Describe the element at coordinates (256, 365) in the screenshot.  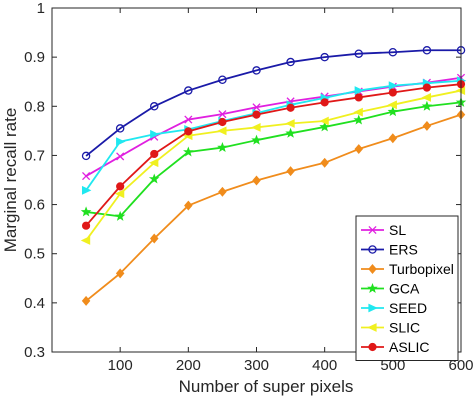
I see `x-tick-label: 300` at that location.